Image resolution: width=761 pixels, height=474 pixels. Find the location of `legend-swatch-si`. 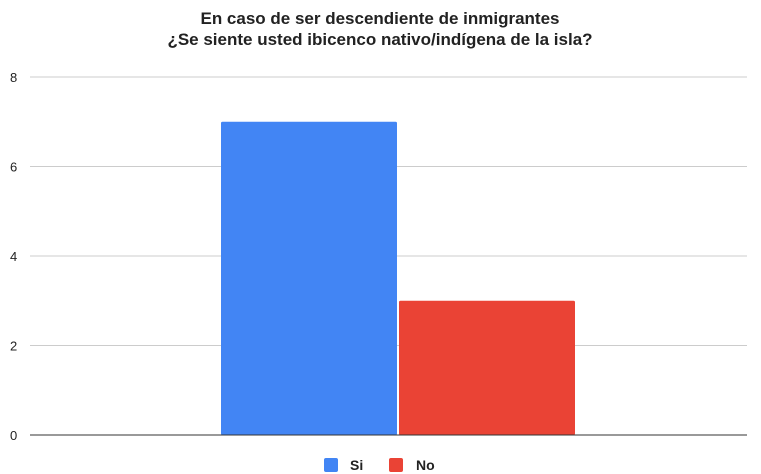

legend-swatch-si is located at coordinates (331, 465).